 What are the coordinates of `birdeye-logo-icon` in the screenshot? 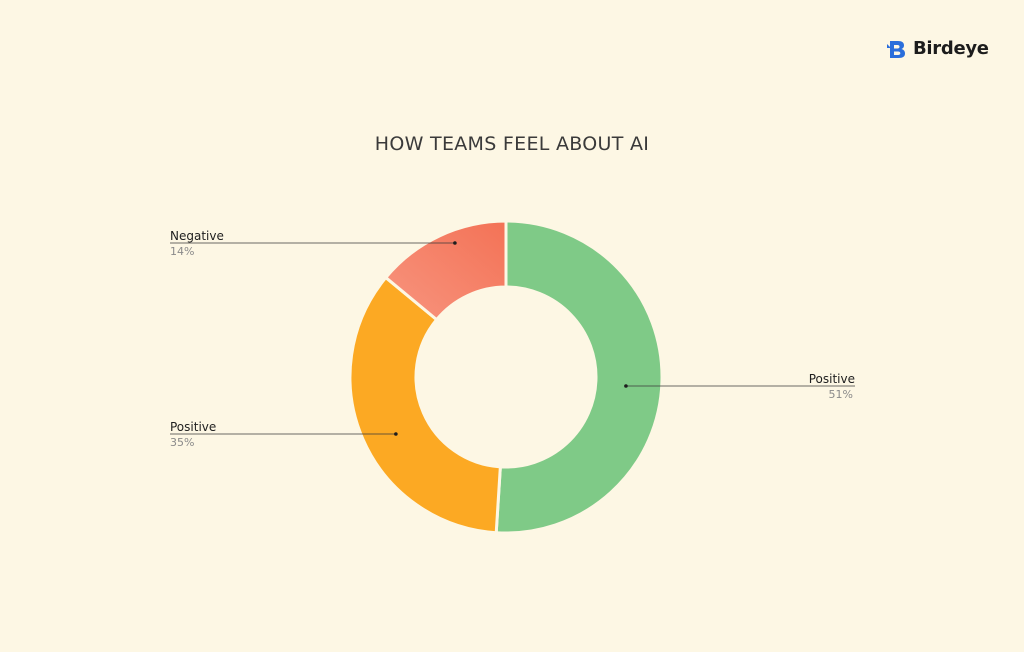 It's located at (896, 49).